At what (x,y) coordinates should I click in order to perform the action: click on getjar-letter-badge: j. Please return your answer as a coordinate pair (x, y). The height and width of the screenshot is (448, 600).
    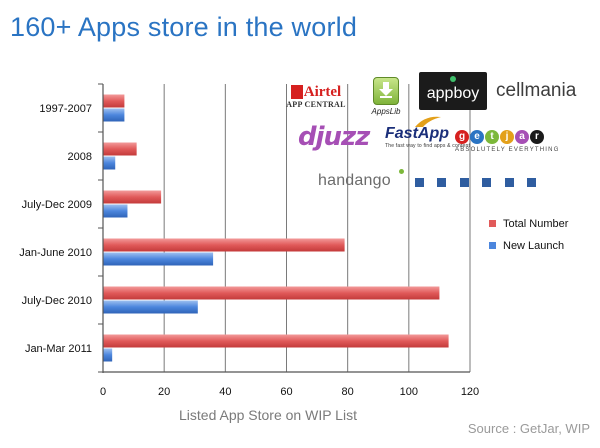
    Looking at the image, I should click on (507, 137).